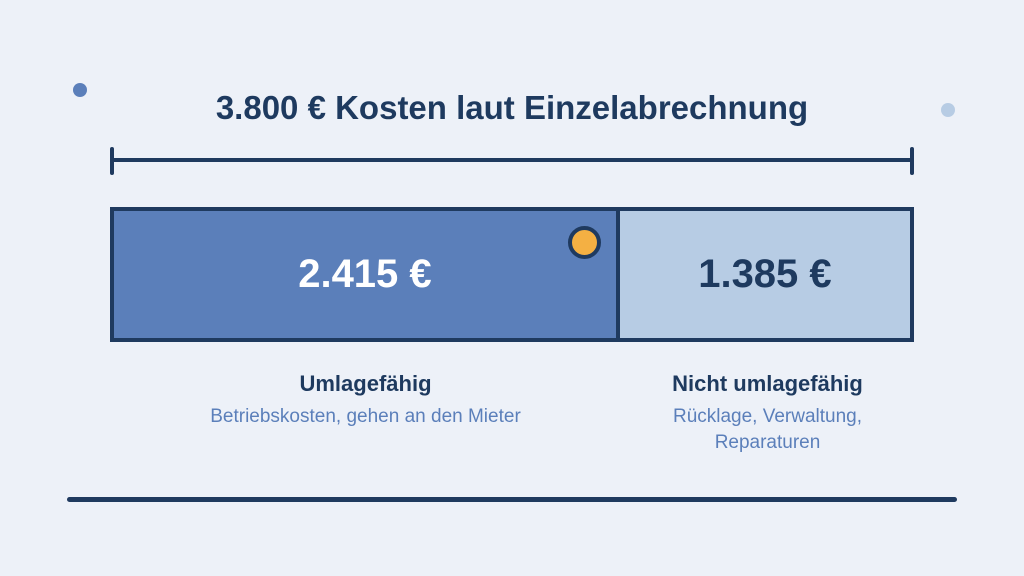 The image size is (1024, 576). I want to click on total-span-bracket, so click(512, 161).